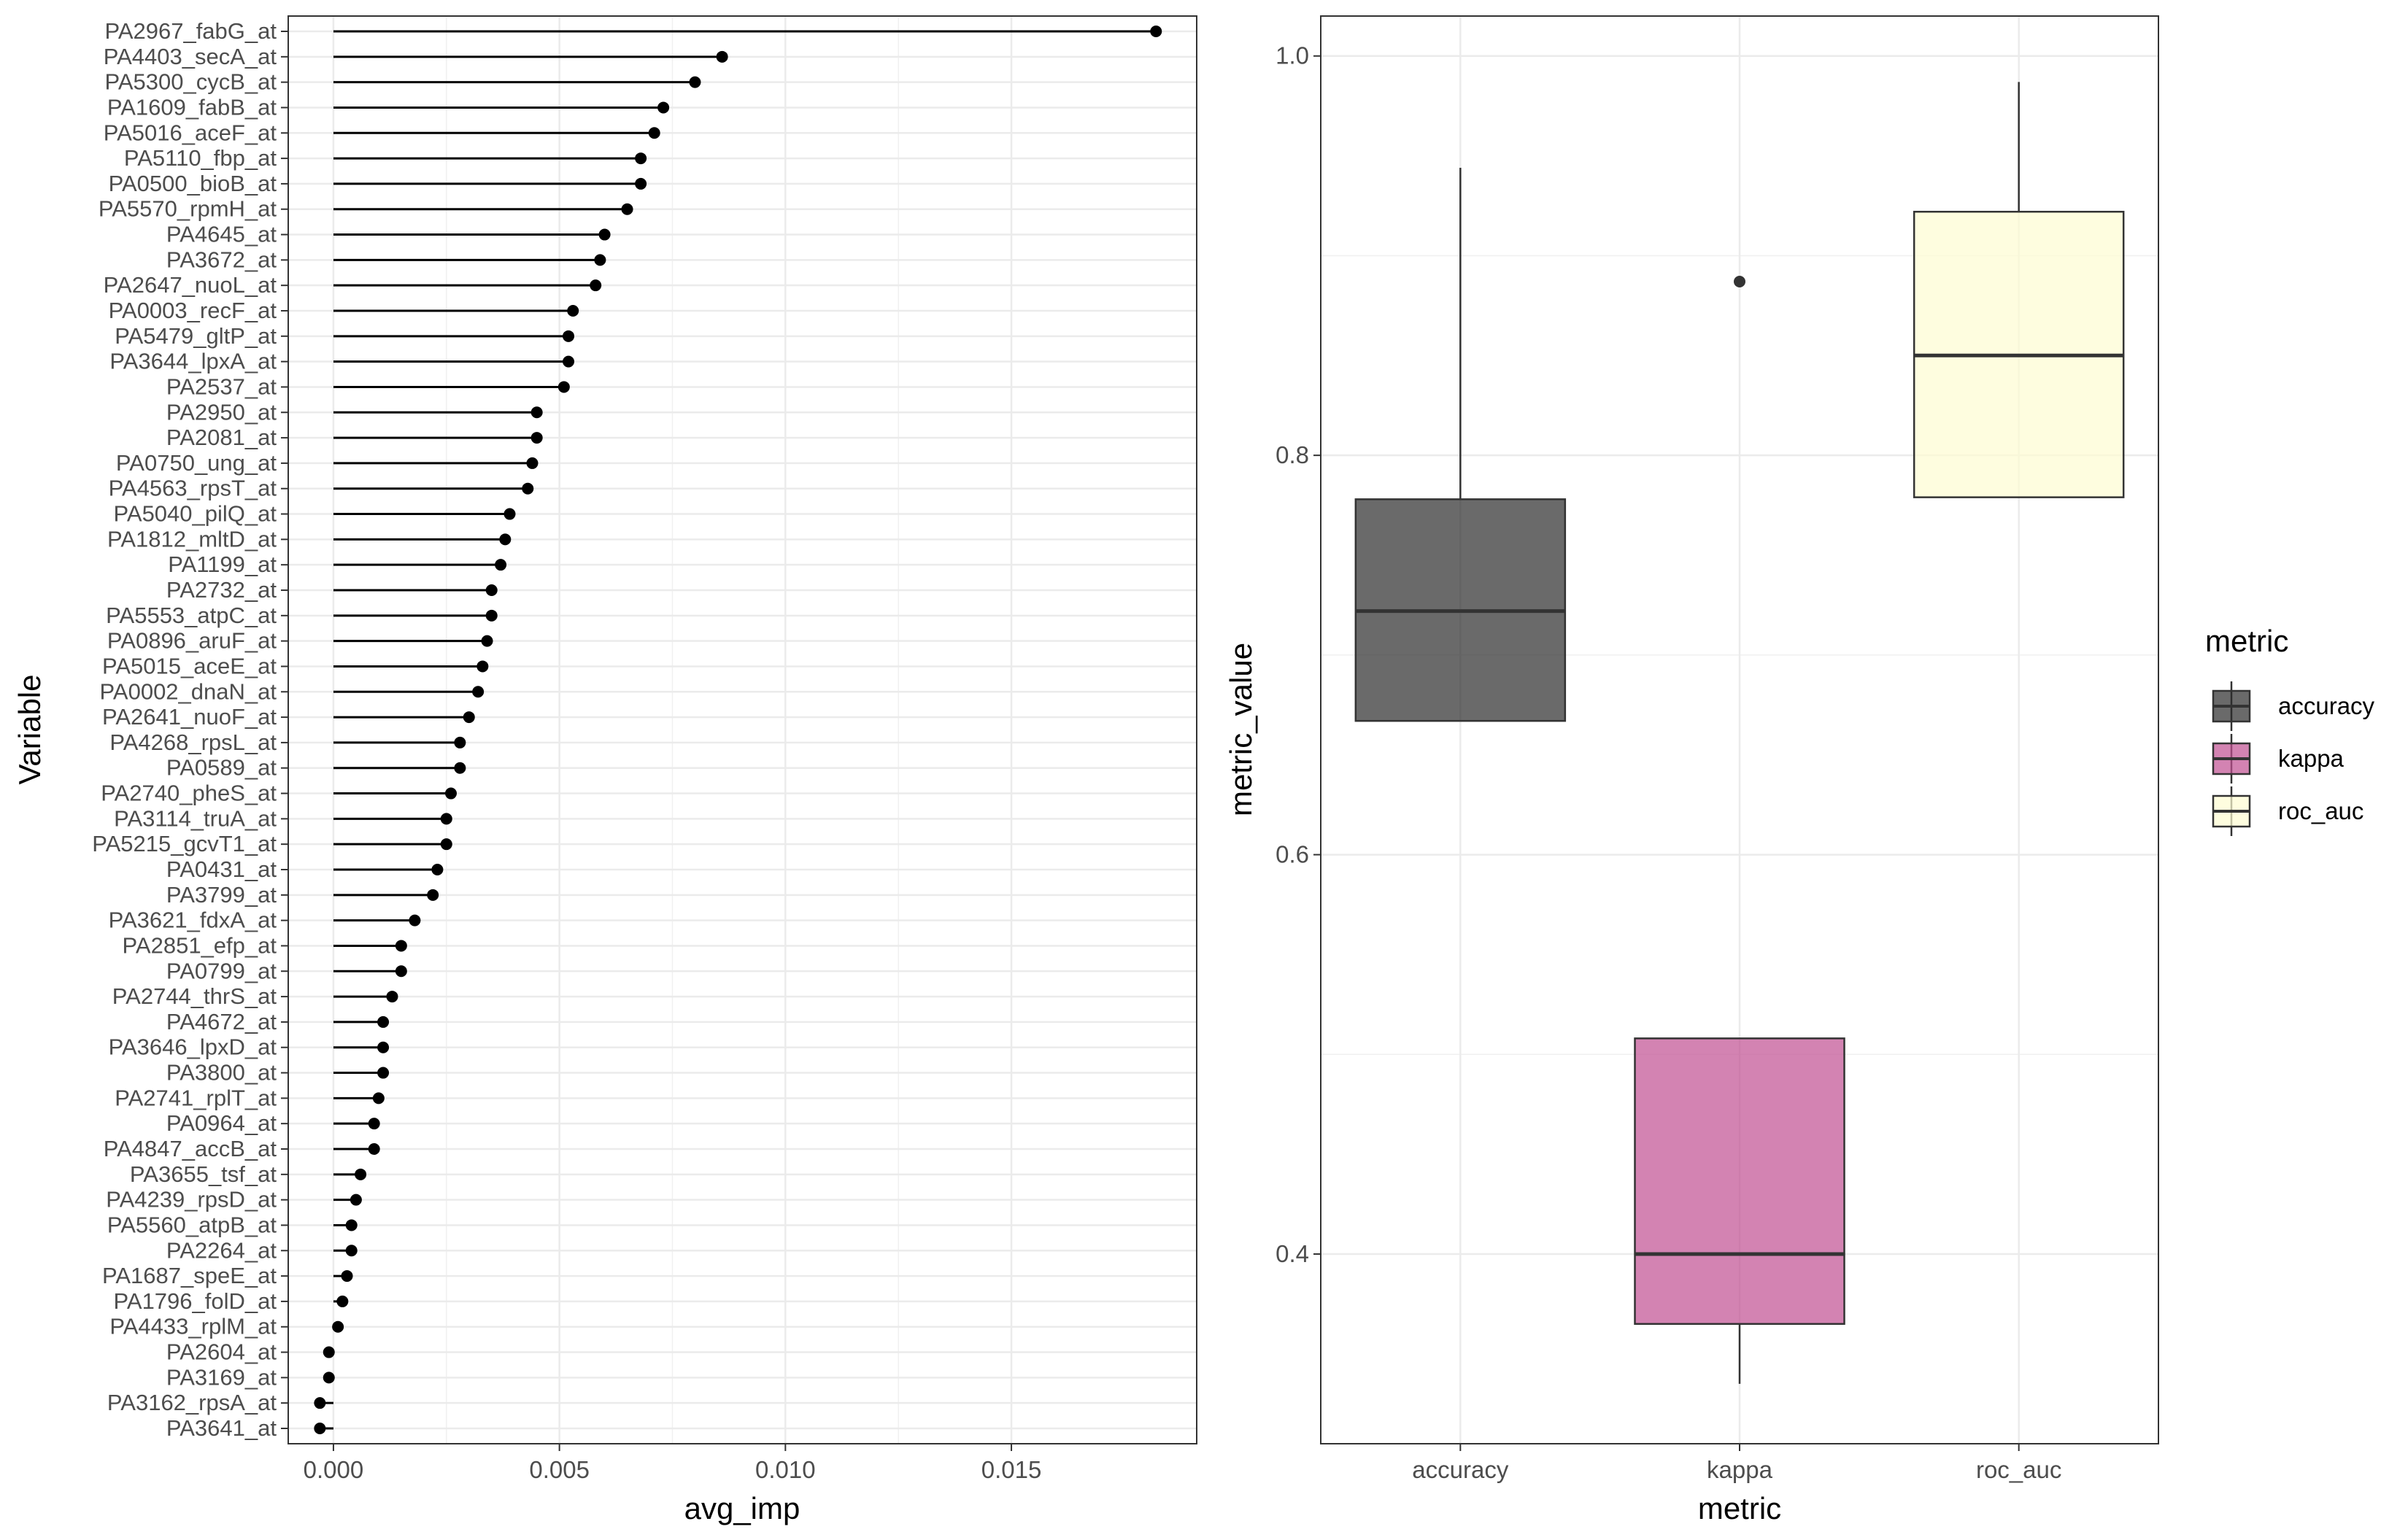 Image resolution: width=2408 pixels, height=1532 pixels. I want to click on lollipop-y-tick-label: PA2641_nuoF_at, so click(190, 717).